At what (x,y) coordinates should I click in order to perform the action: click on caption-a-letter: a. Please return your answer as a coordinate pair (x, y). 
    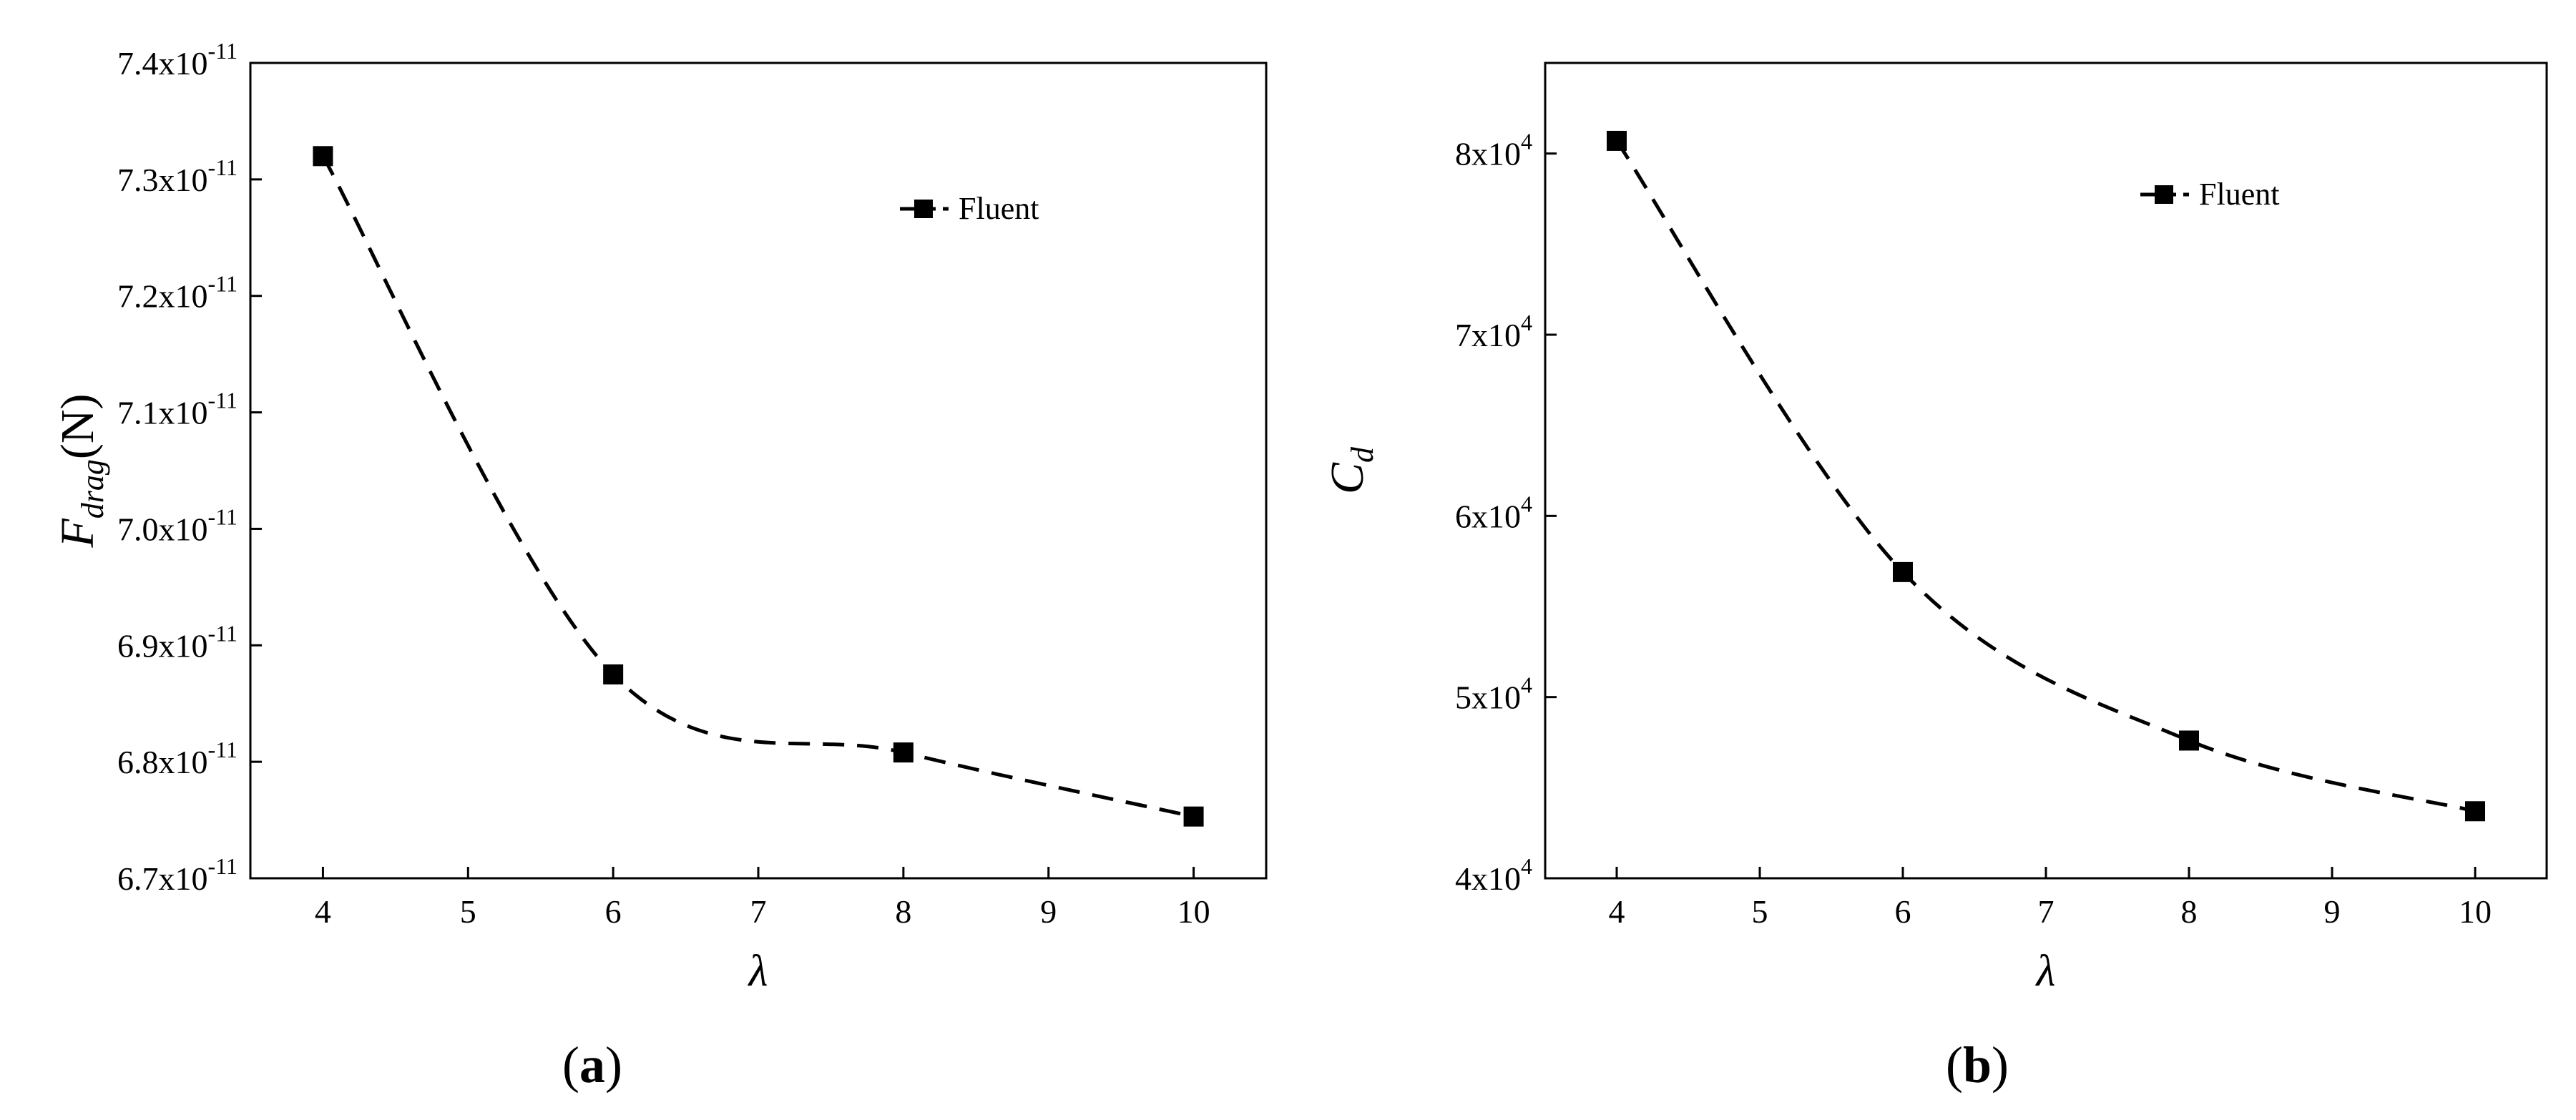
    Looking at the image, I should click on (592, 1065).